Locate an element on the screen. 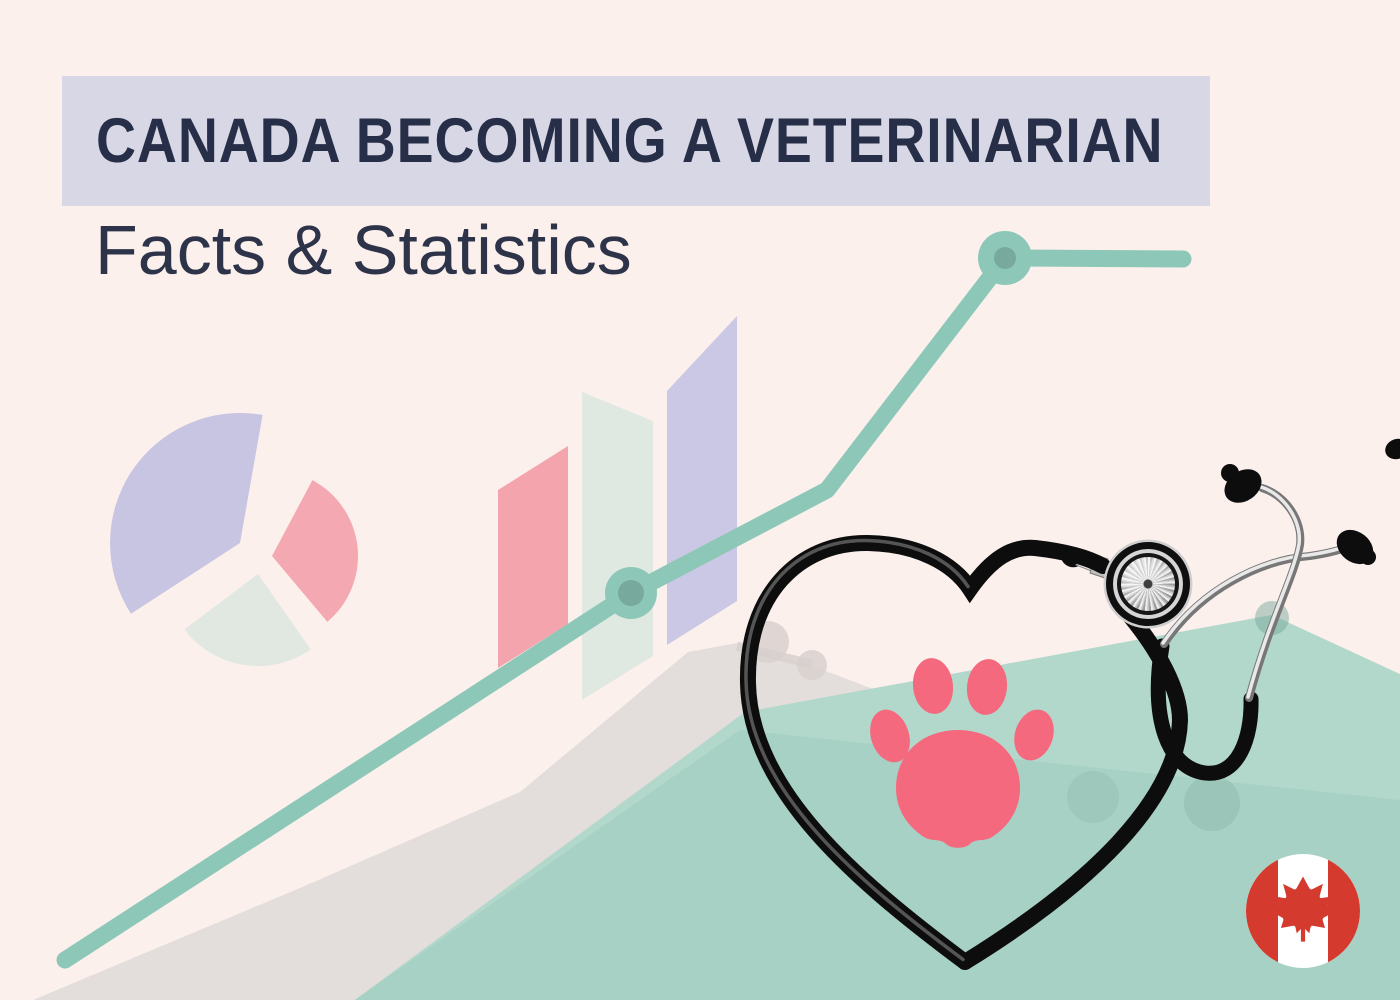 This screenshot has width=1400, height=1000. chrome-tube-b is located at coordinates (1275, 593).